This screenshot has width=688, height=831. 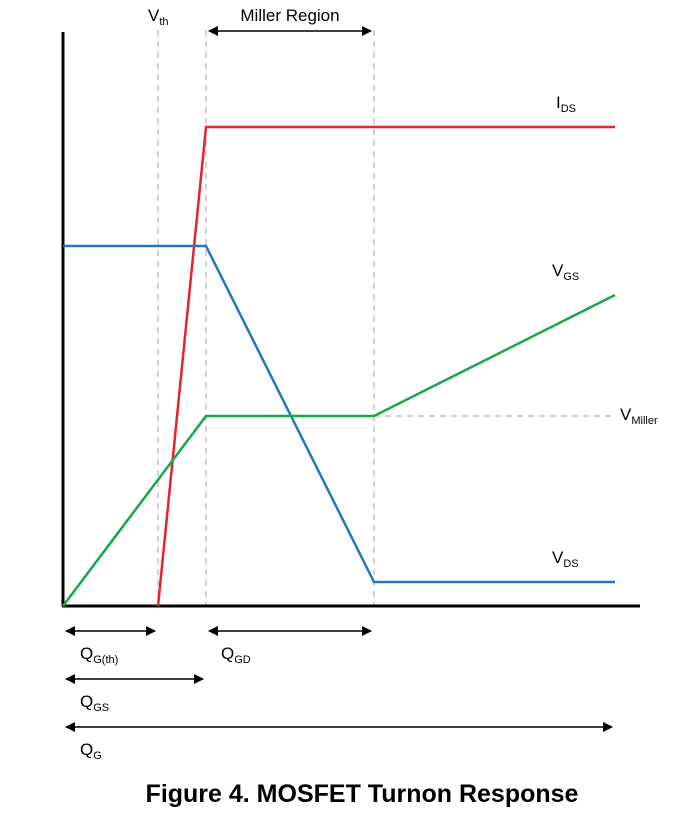 I want to click on qgs-label: QGS, so click(x=94, y=703).